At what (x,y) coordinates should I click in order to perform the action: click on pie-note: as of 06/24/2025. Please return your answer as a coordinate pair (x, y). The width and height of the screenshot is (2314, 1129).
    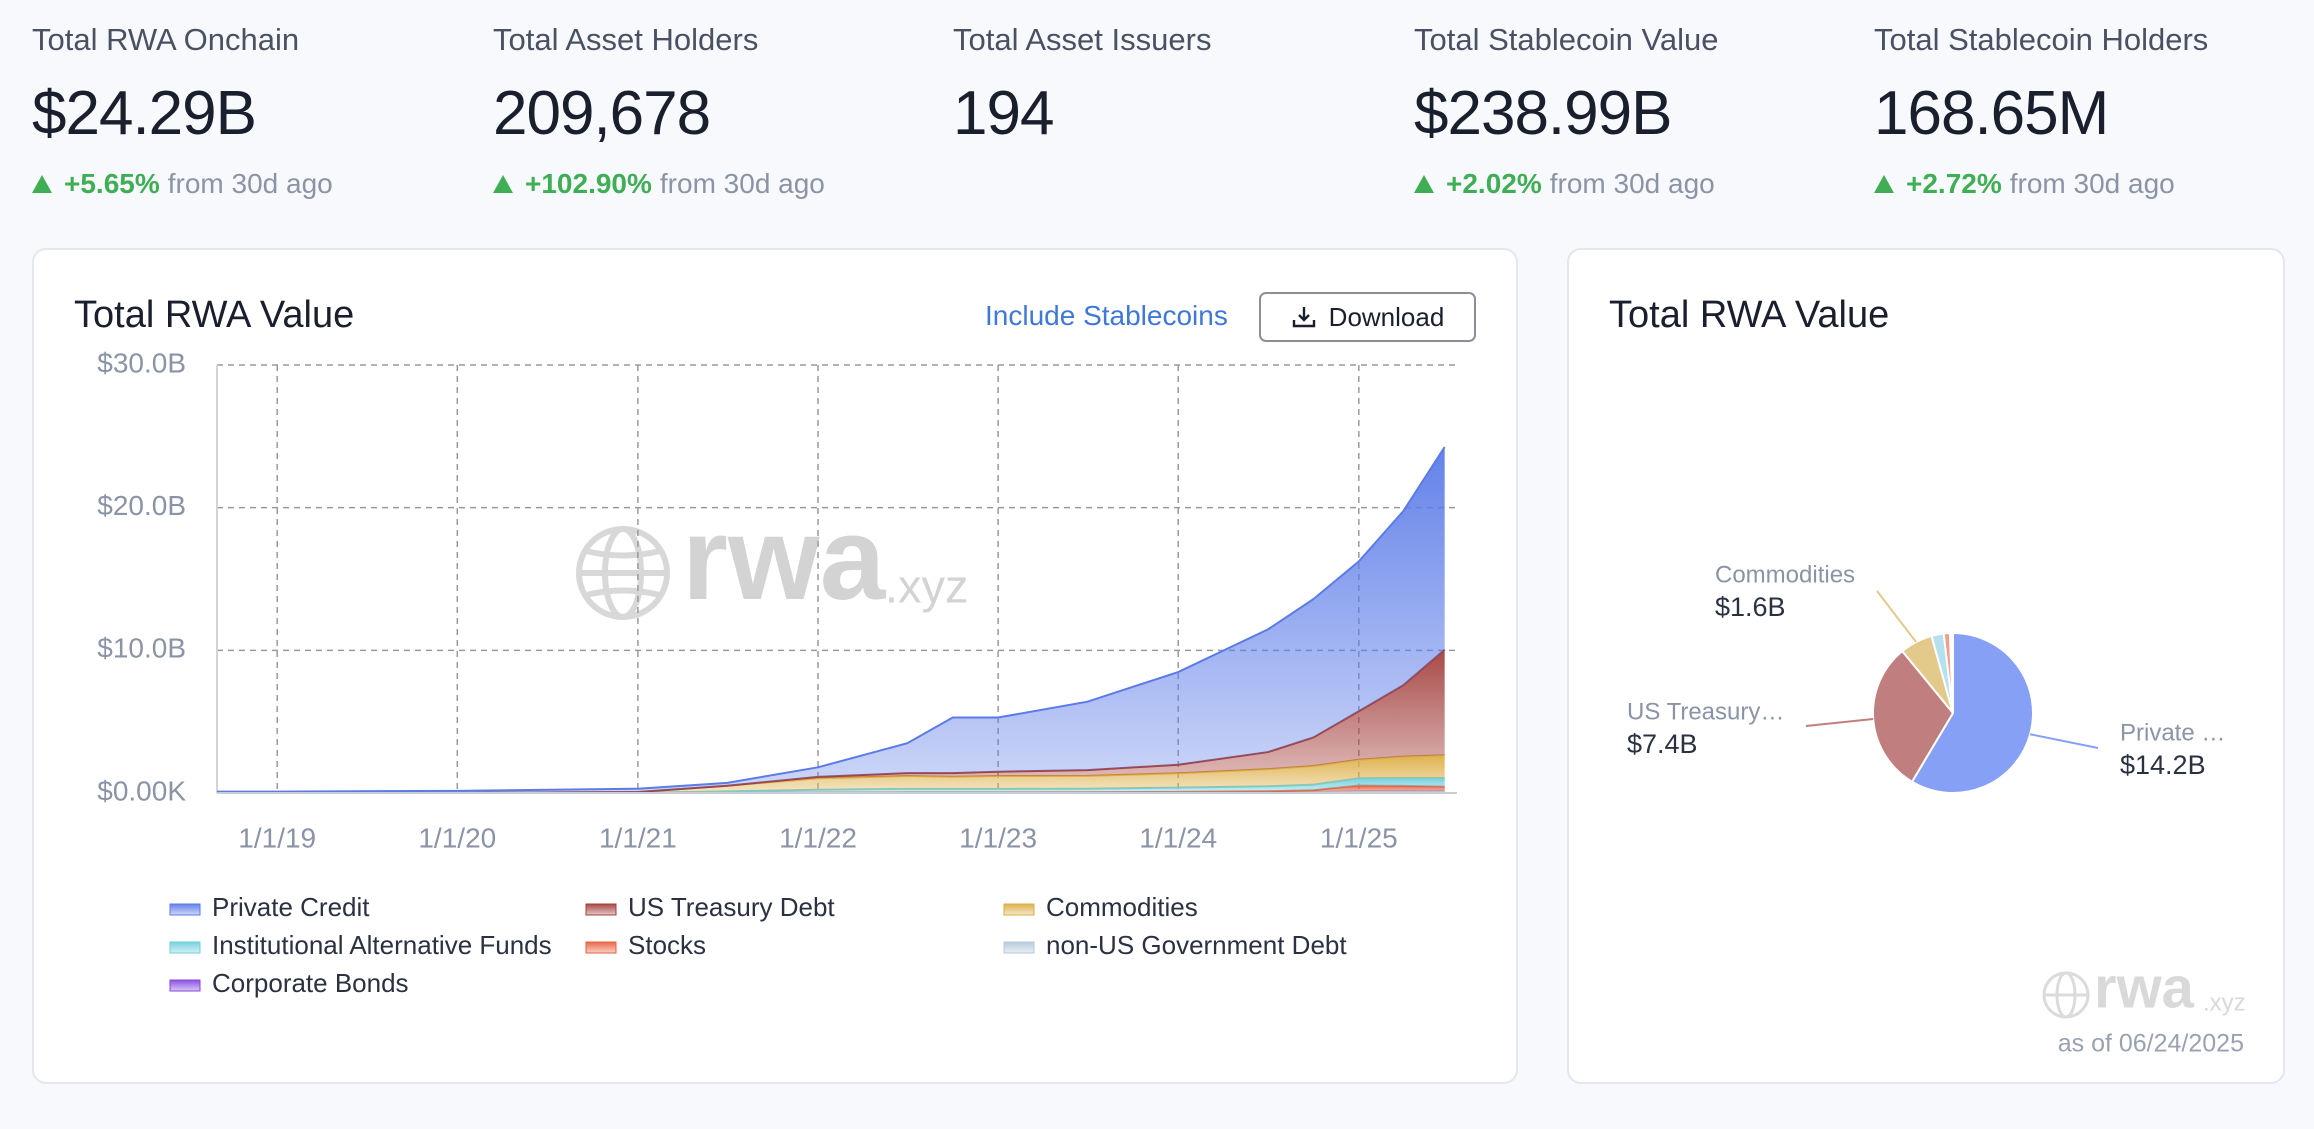
    Looking at the image, I should click on (2151, 1044).